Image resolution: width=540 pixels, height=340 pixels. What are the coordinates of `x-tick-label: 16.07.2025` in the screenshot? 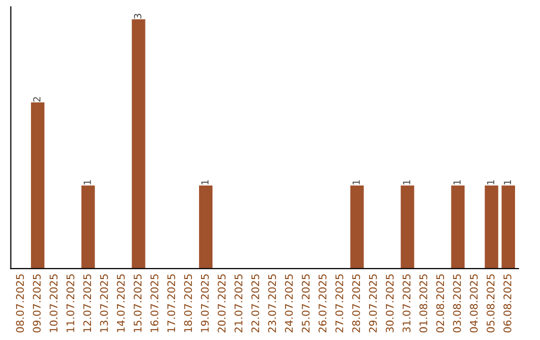 It's located at (154, 303).